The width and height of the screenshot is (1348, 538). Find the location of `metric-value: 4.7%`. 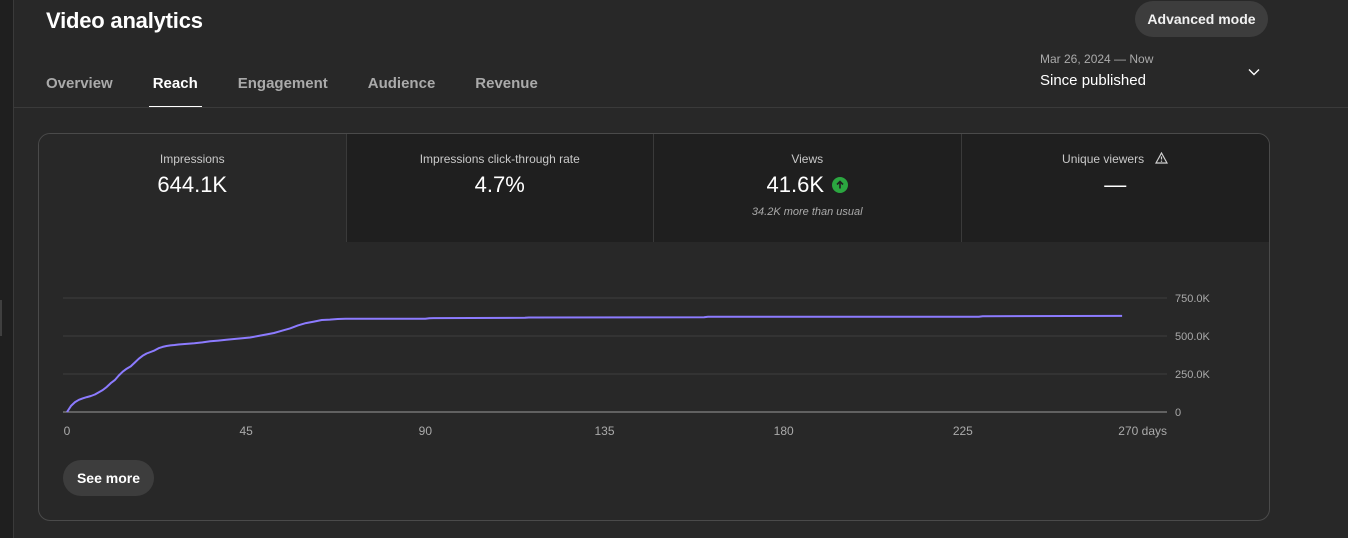

metric-value: 4.7% is located at coordinates (499, 184).